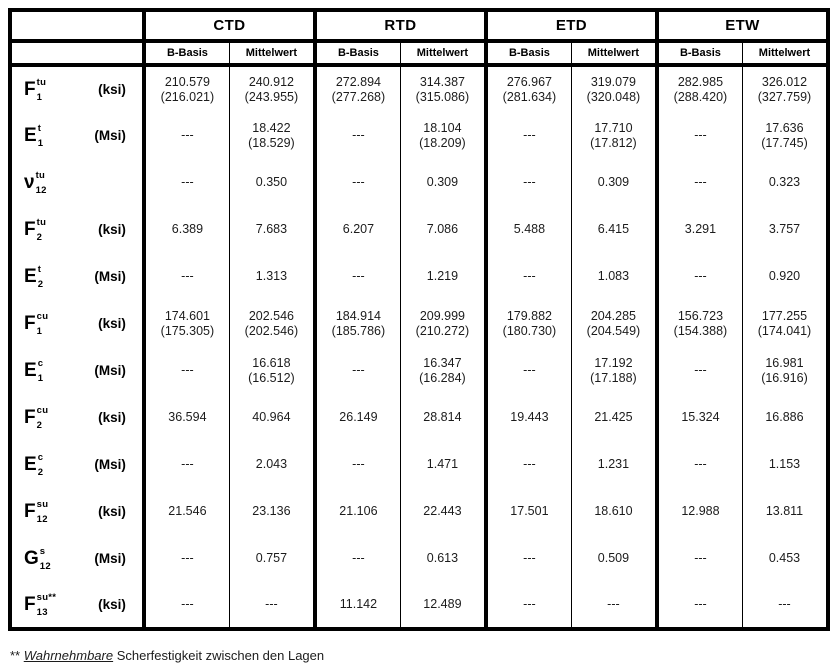 The image size is (836, 667). I want to click on value-paren: (17.188), so click(613, 377).